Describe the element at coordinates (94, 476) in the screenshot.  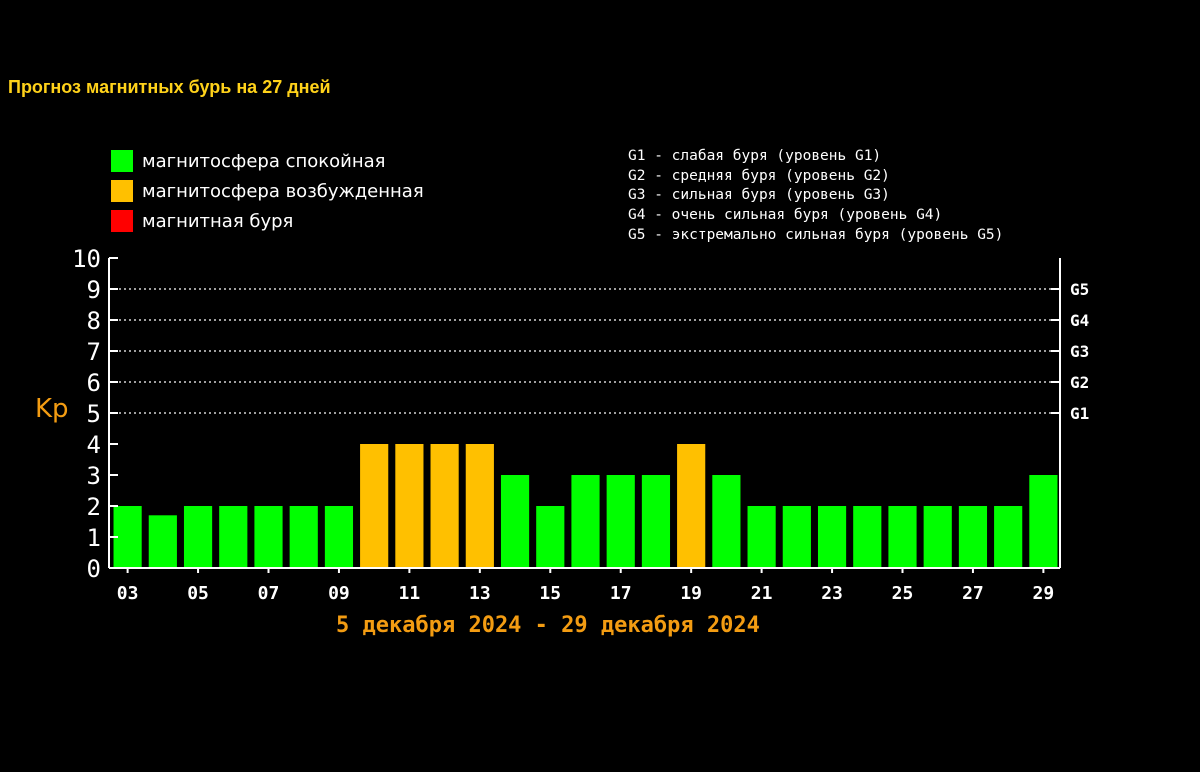
I see `y-tick-label-3: 3` at that location.